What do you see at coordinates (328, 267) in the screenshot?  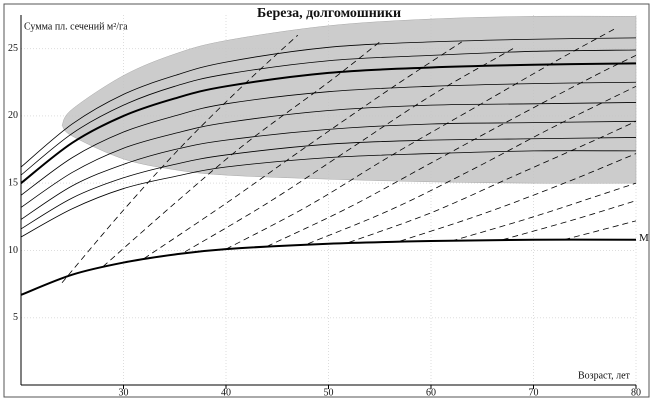 I see `series-line` at bounding box center [328, 267].